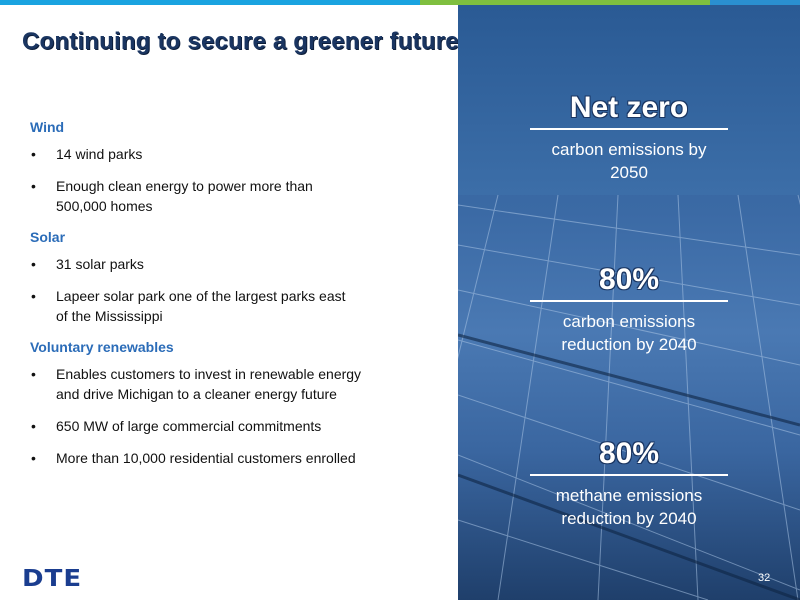 This screenshot has width=800, height=600. What do you see at coordinates (629, 321) in the screenshot?
I see `stat-description-line1: carbon emissions` at bounding box center [629, 321].